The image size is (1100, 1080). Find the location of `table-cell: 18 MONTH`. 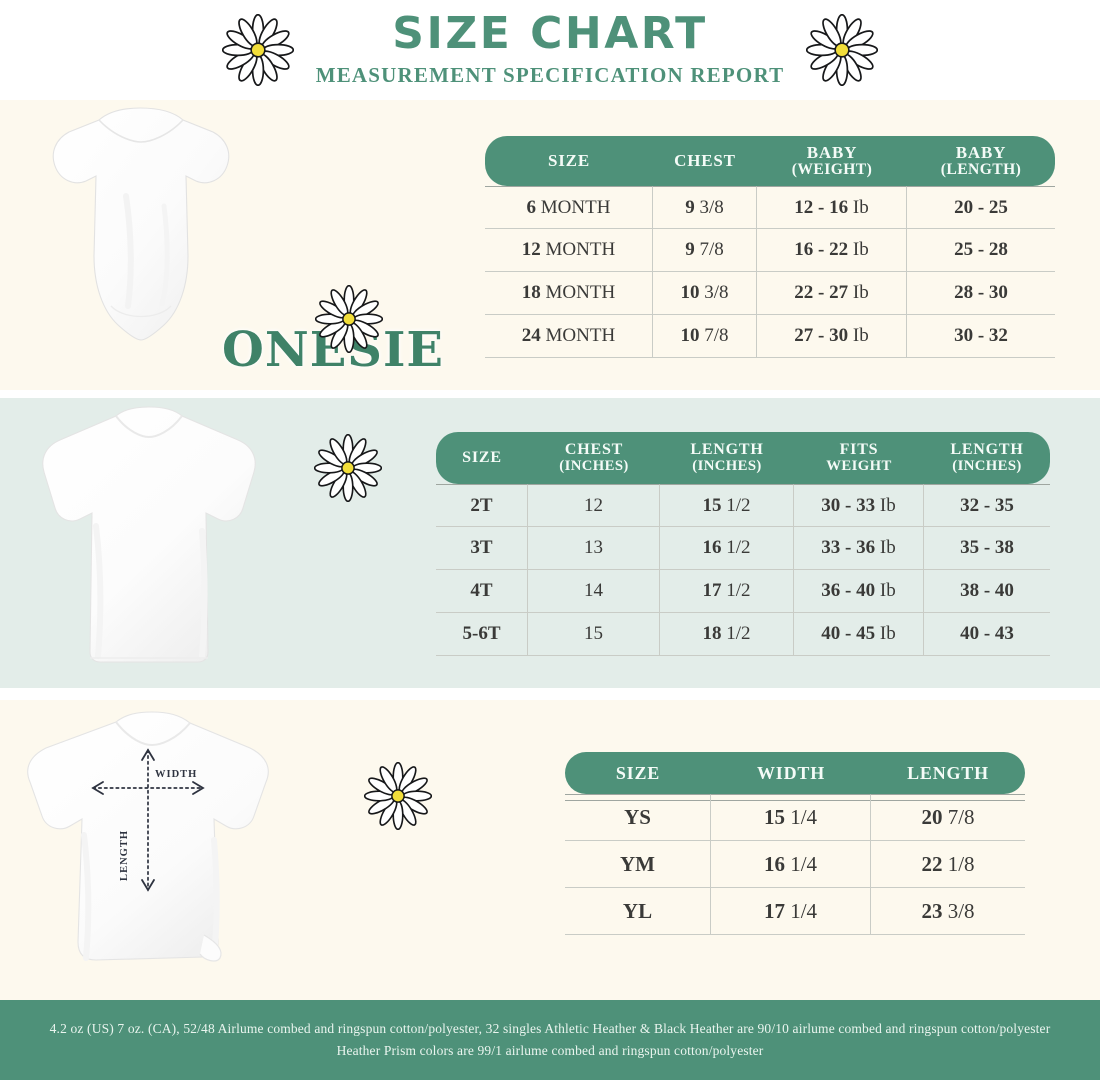

table-cell: 18 MONTH is located at coordinates (569, 293).